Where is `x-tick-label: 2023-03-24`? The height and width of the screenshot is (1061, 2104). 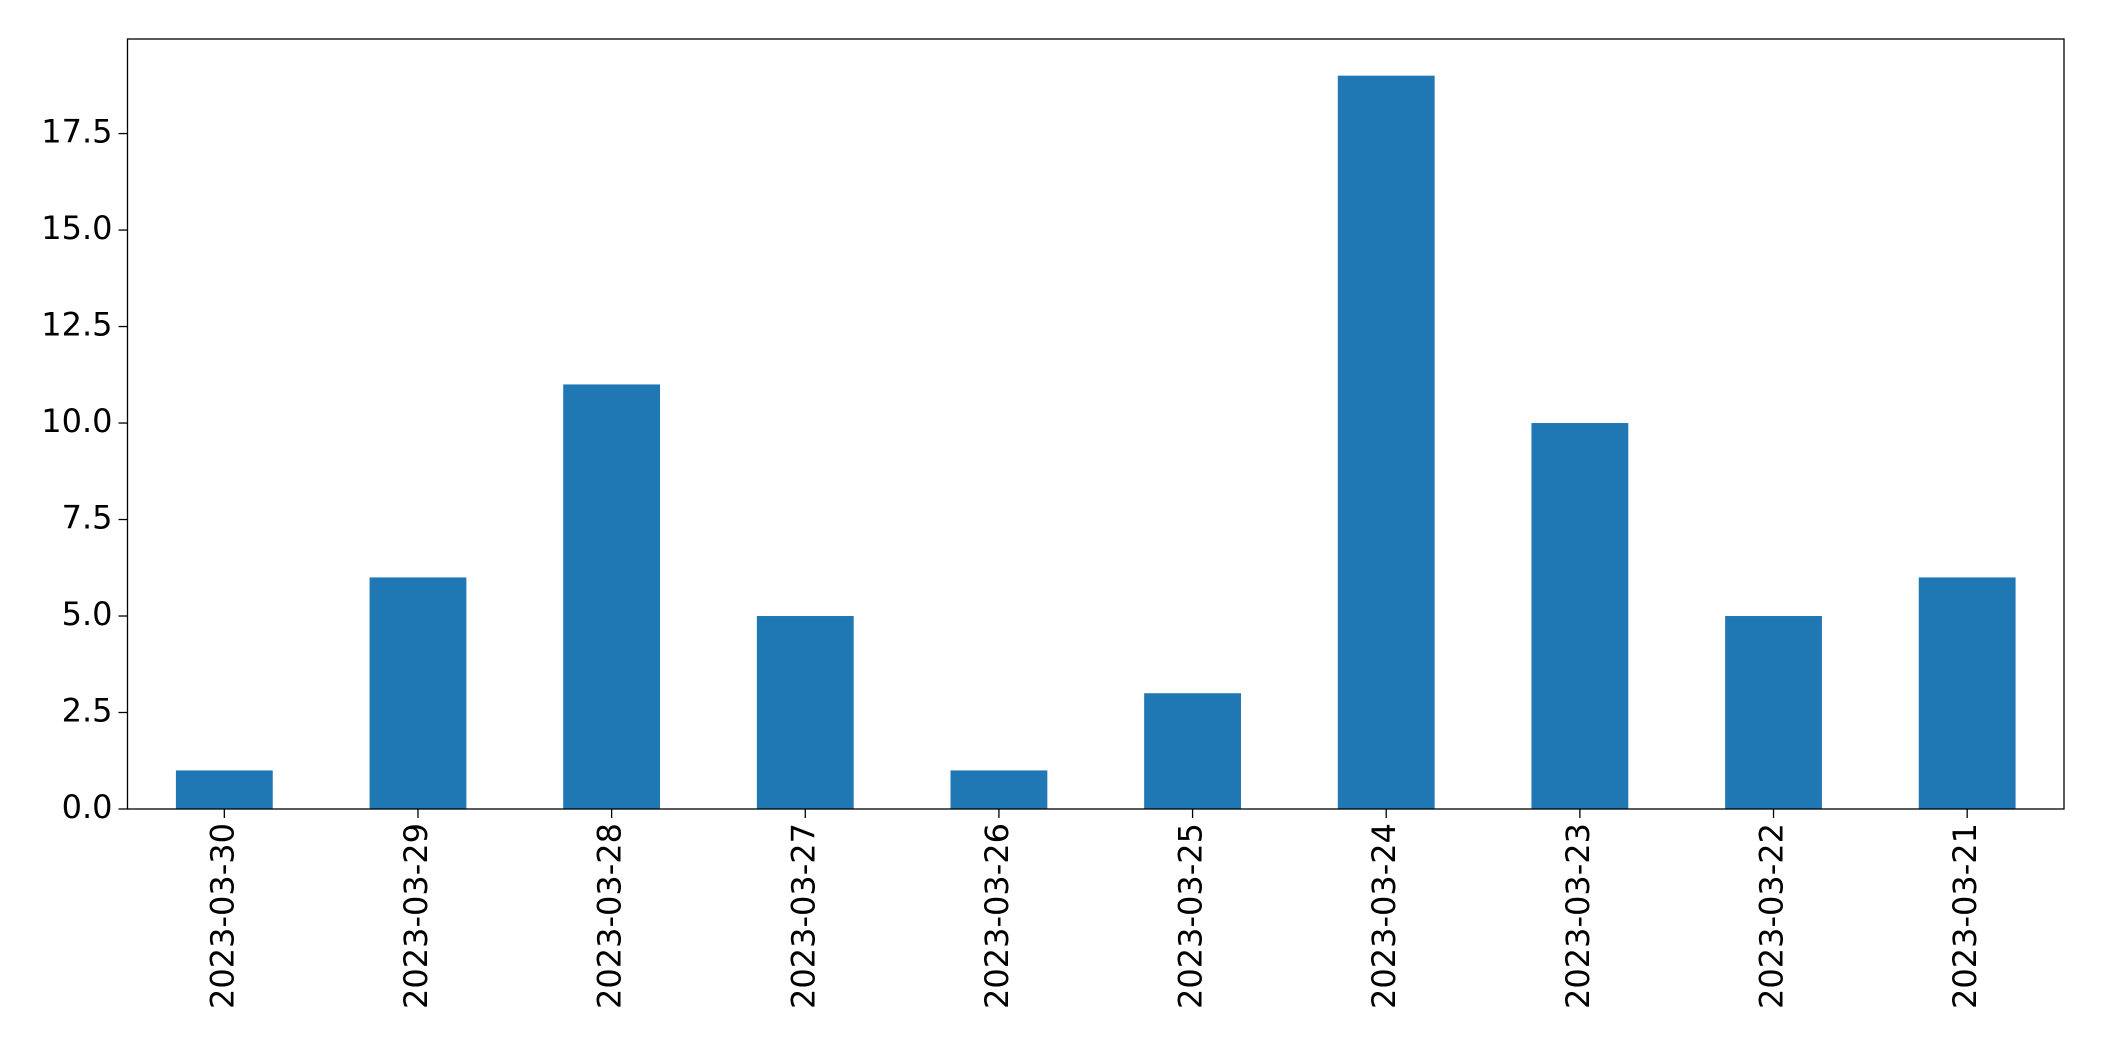
x-tick-label: 2023-03-24 is located at coordinates (1384, 916).